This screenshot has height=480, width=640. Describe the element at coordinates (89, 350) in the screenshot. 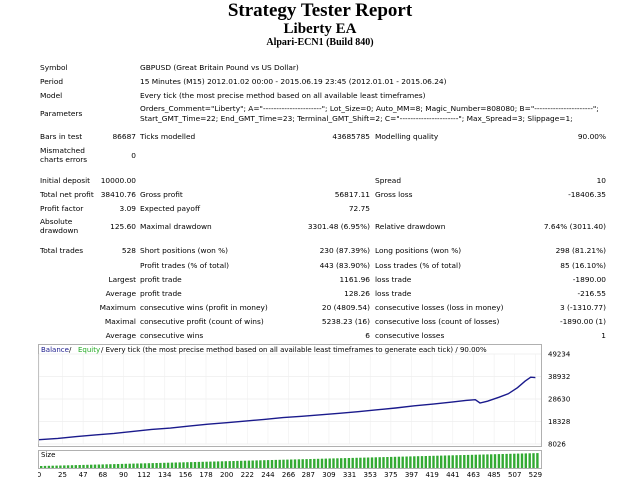

I see `legend-equity: Equity` at that location.